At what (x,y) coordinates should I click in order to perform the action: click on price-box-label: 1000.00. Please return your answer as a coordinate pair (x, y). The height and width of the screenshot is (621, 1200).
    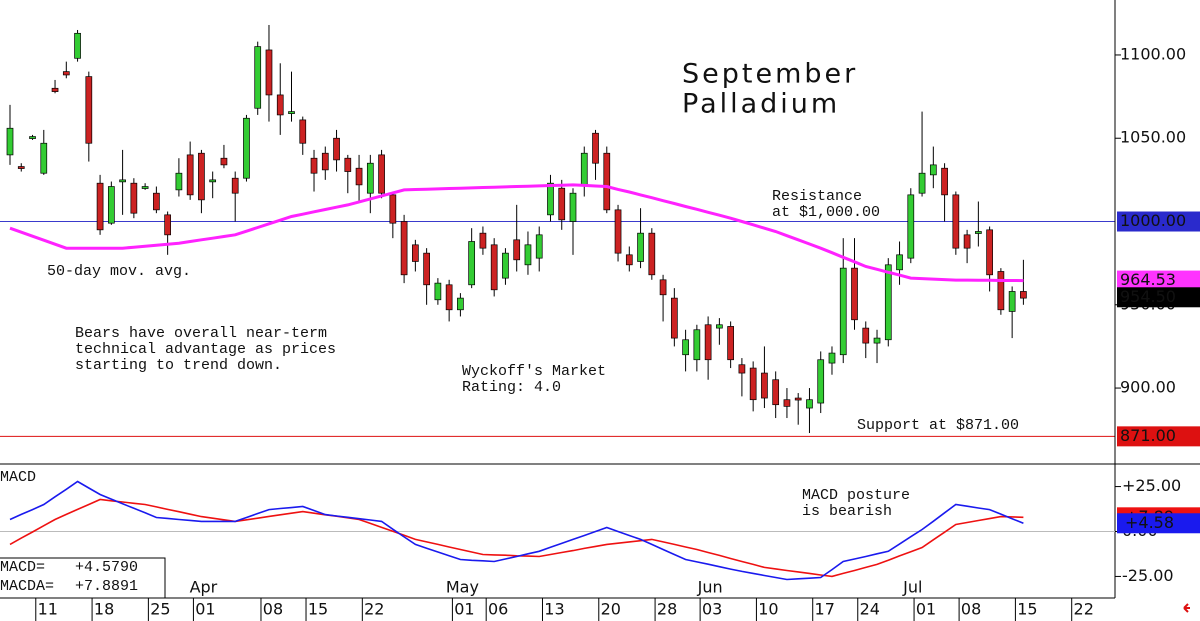
    Looking at the image, I should click on (1153, 220).